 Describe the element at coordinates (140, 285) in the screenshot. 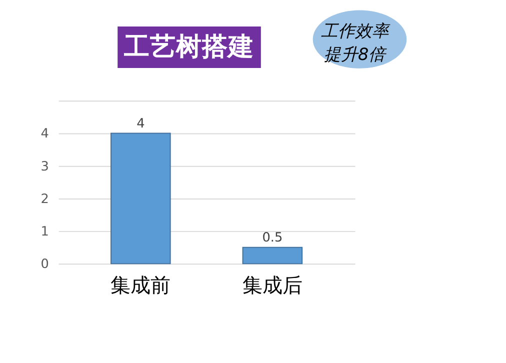

I see `x-tick-label: 集成前` at that location.